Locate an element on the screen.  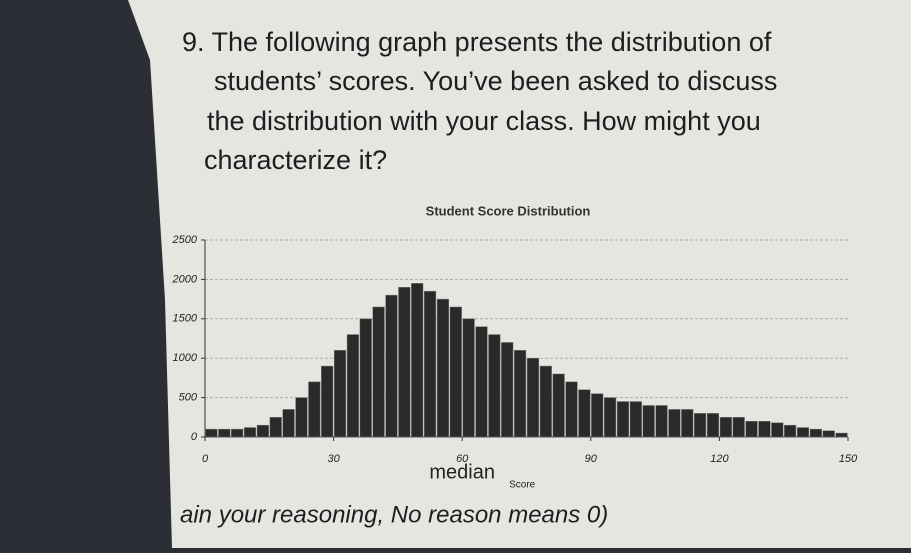
x-tick-label: 90 is located at coordinates (591, 459).